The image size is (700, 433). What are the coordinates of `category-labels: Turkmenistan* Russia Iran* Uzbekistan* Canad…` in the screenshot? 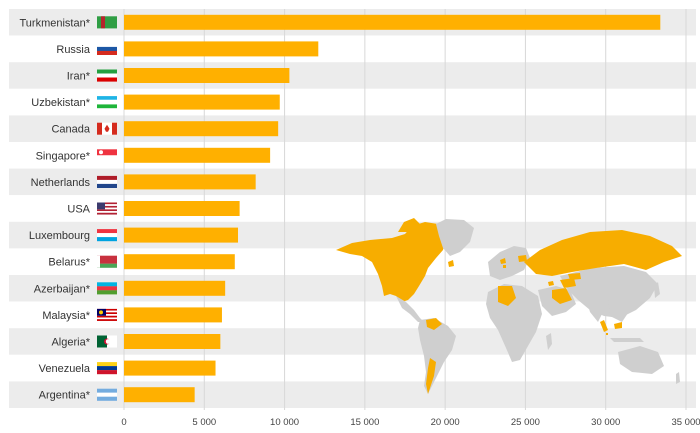 It's located at (54, 209).